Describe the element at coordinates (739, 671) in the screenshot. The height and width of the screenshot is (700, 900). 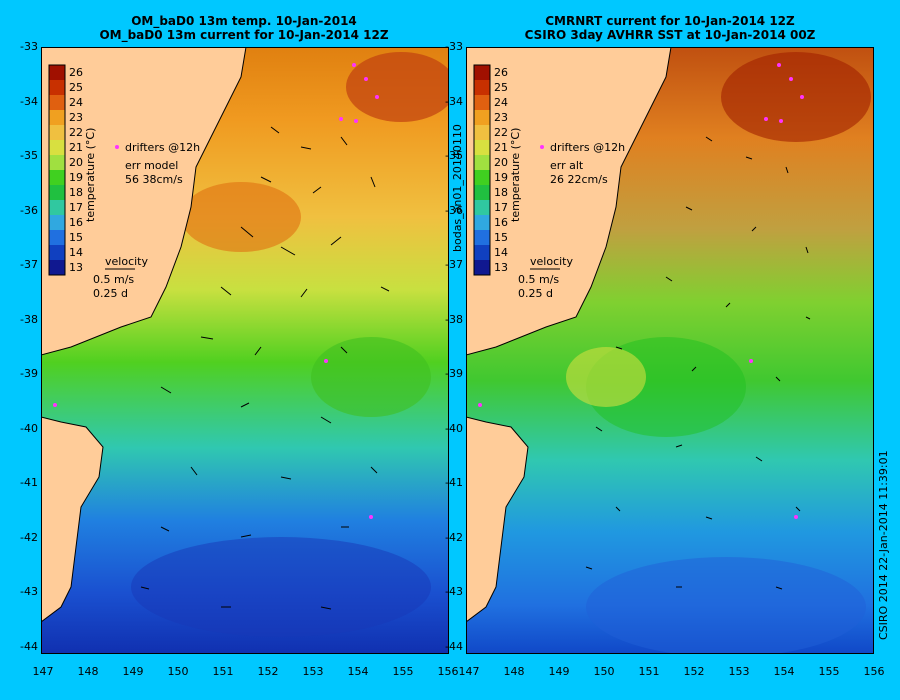
I see `right-lon-tick-label: 153` at that location.